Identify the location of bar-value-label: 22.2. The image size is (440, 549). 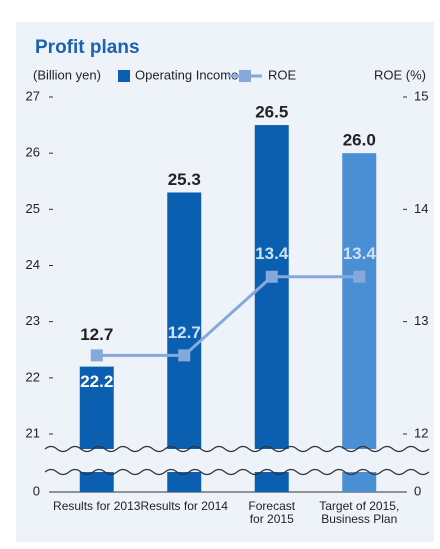
(96, 381).